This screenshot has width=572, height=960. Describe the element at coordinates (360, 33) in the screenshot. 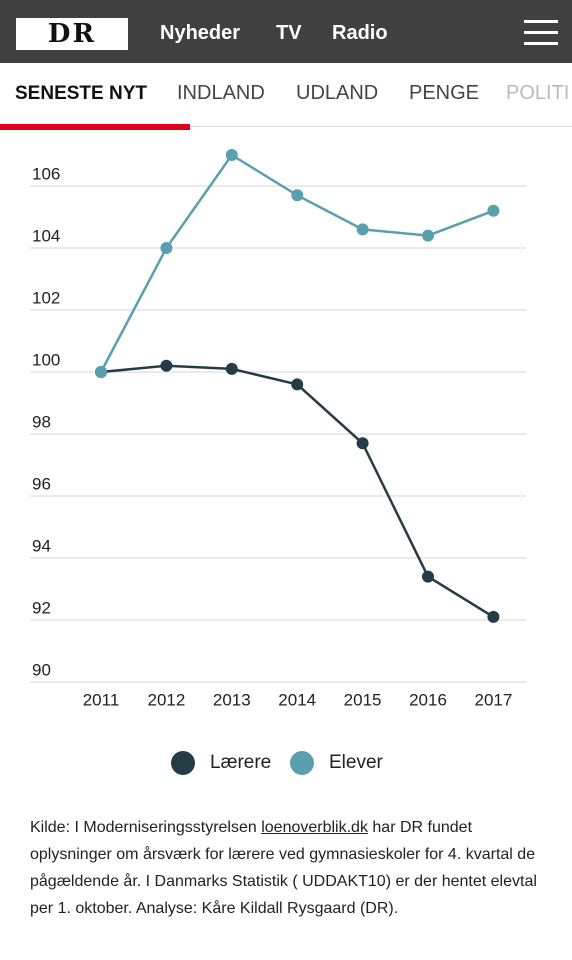

I see `nav-link: Radio` at that location.